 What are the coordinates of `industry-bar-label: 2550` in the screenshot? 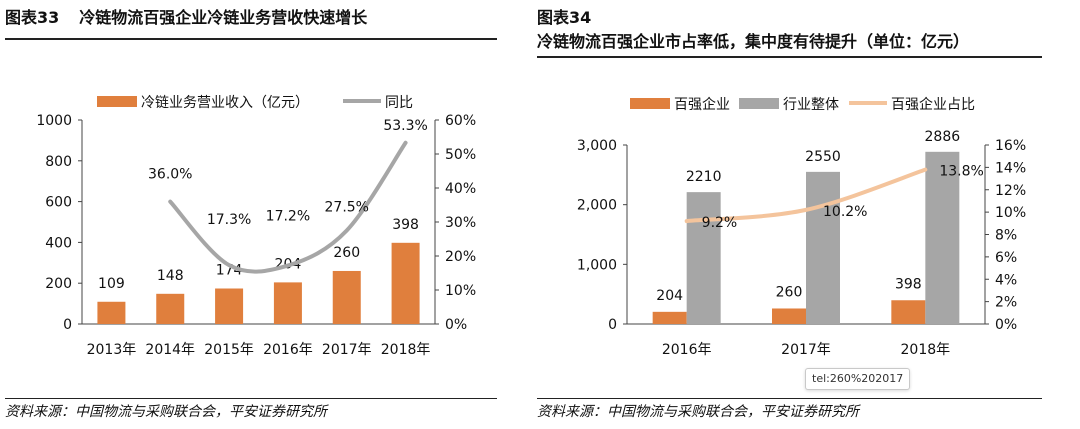 It's located at (823, 157).